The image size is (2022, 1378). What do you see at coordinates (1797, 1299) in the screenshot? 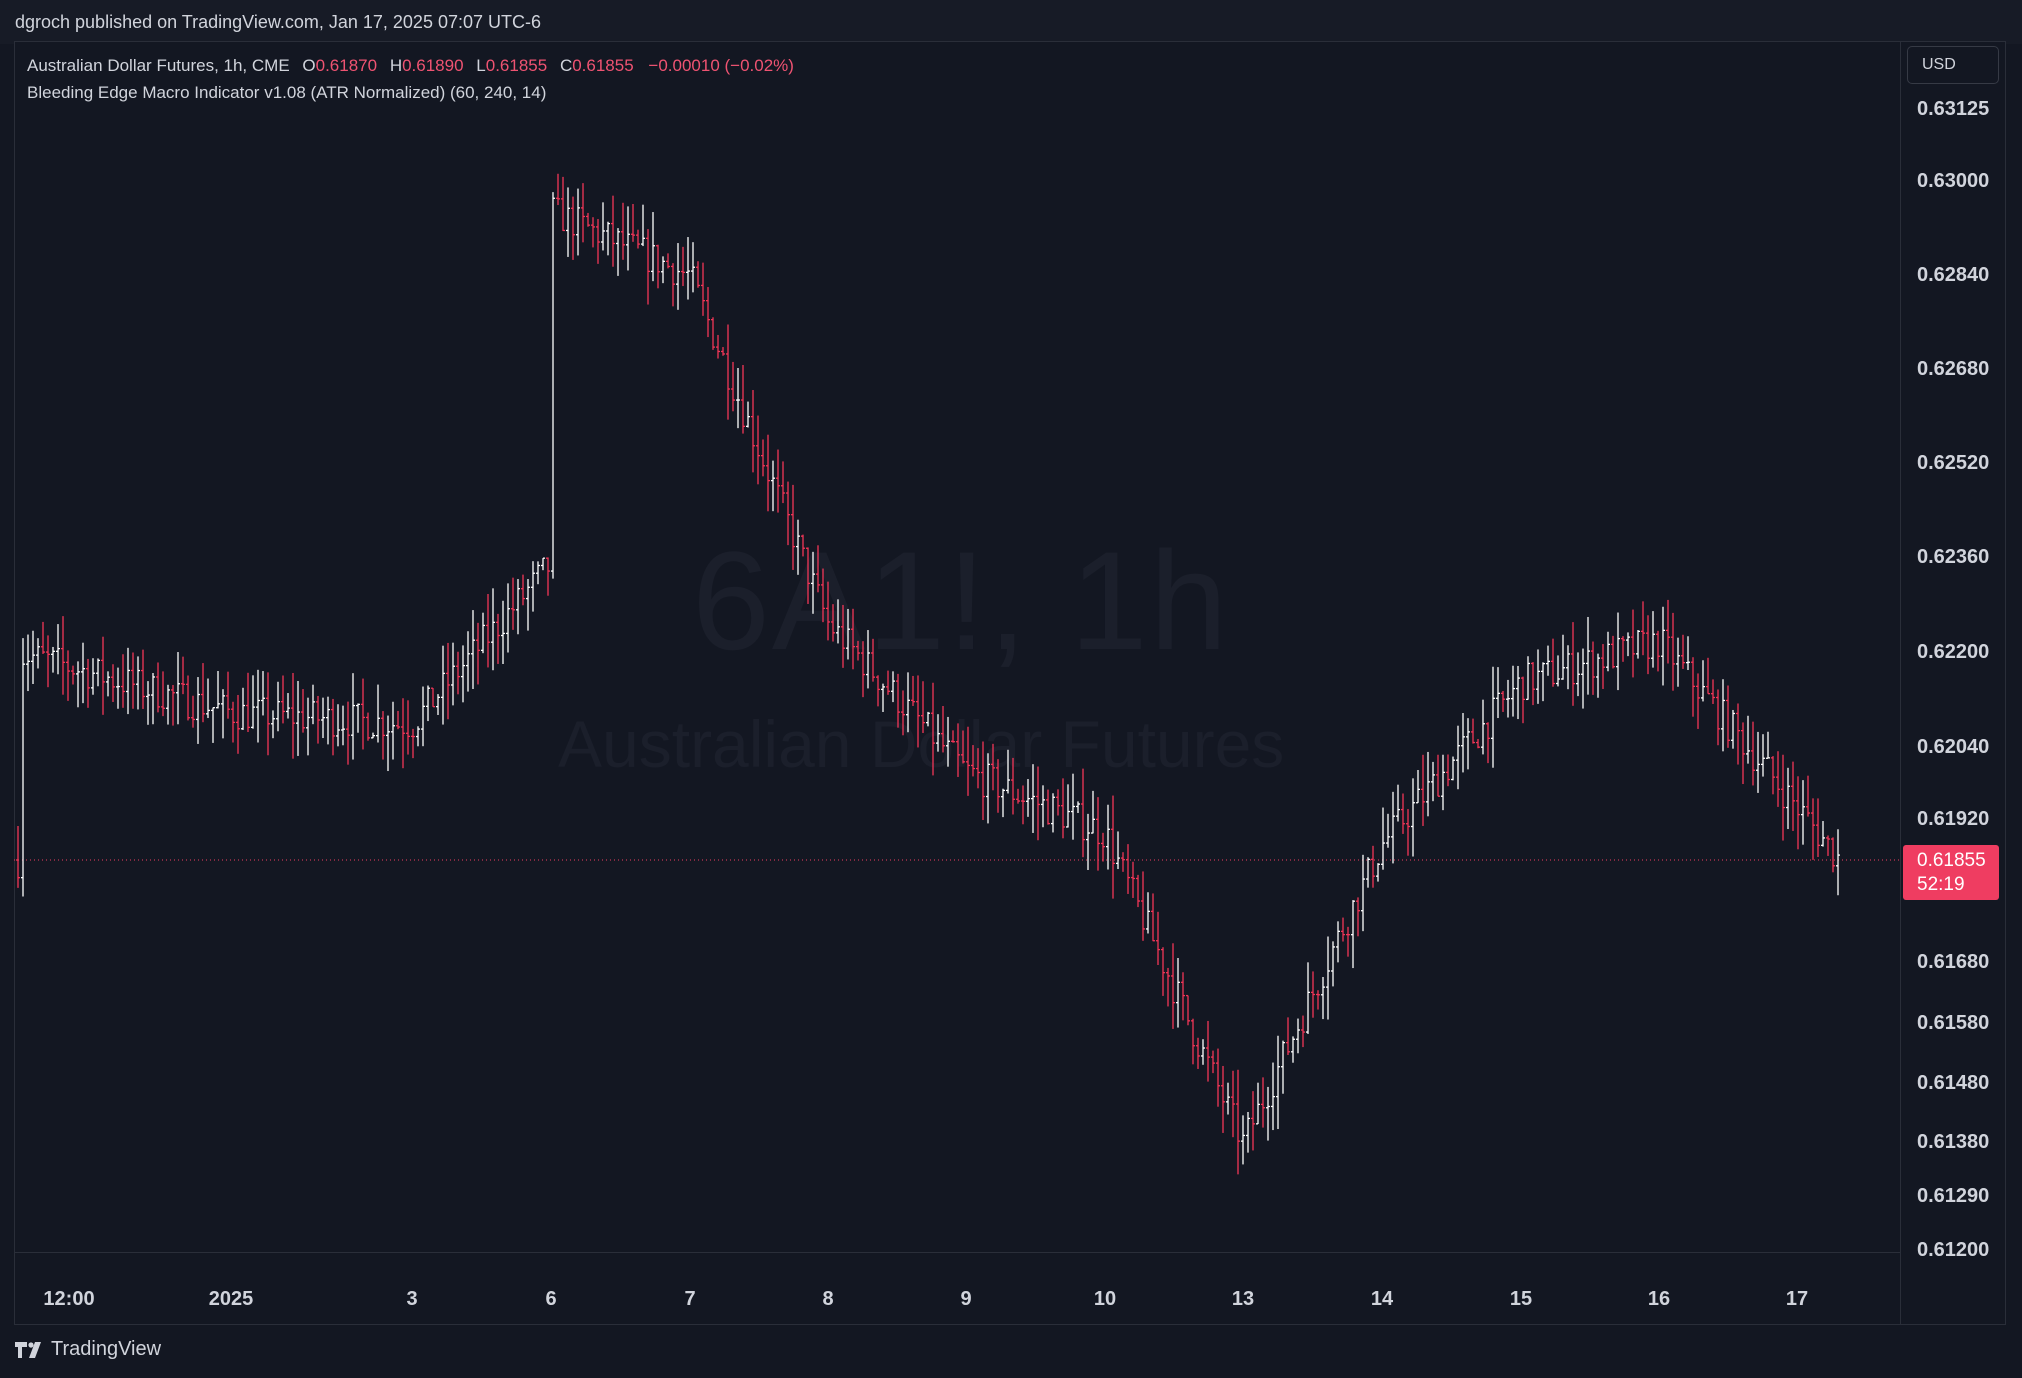
I see `time-axis-label: 17` at bounding box center [1797, 1299].